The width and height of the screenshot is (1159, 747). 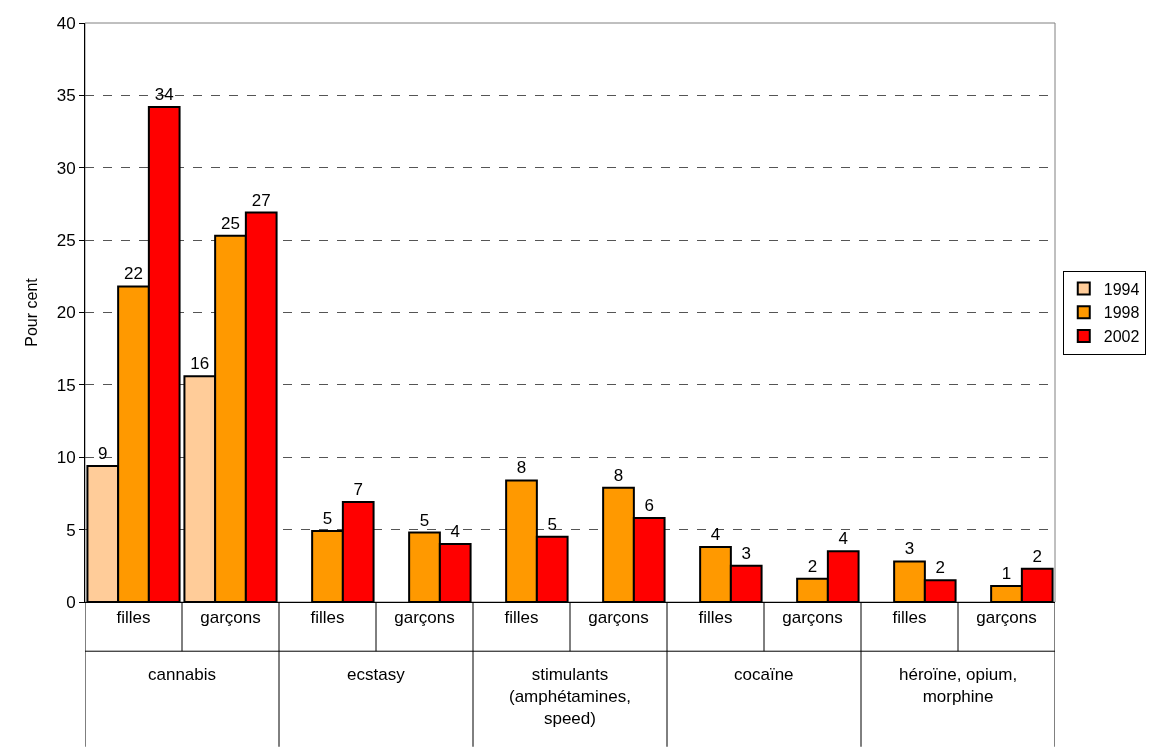 What do you see at coordinates (66, 385) in the screenshot?
I see `y-tick-label: 15` at bounding box center [66, 385].